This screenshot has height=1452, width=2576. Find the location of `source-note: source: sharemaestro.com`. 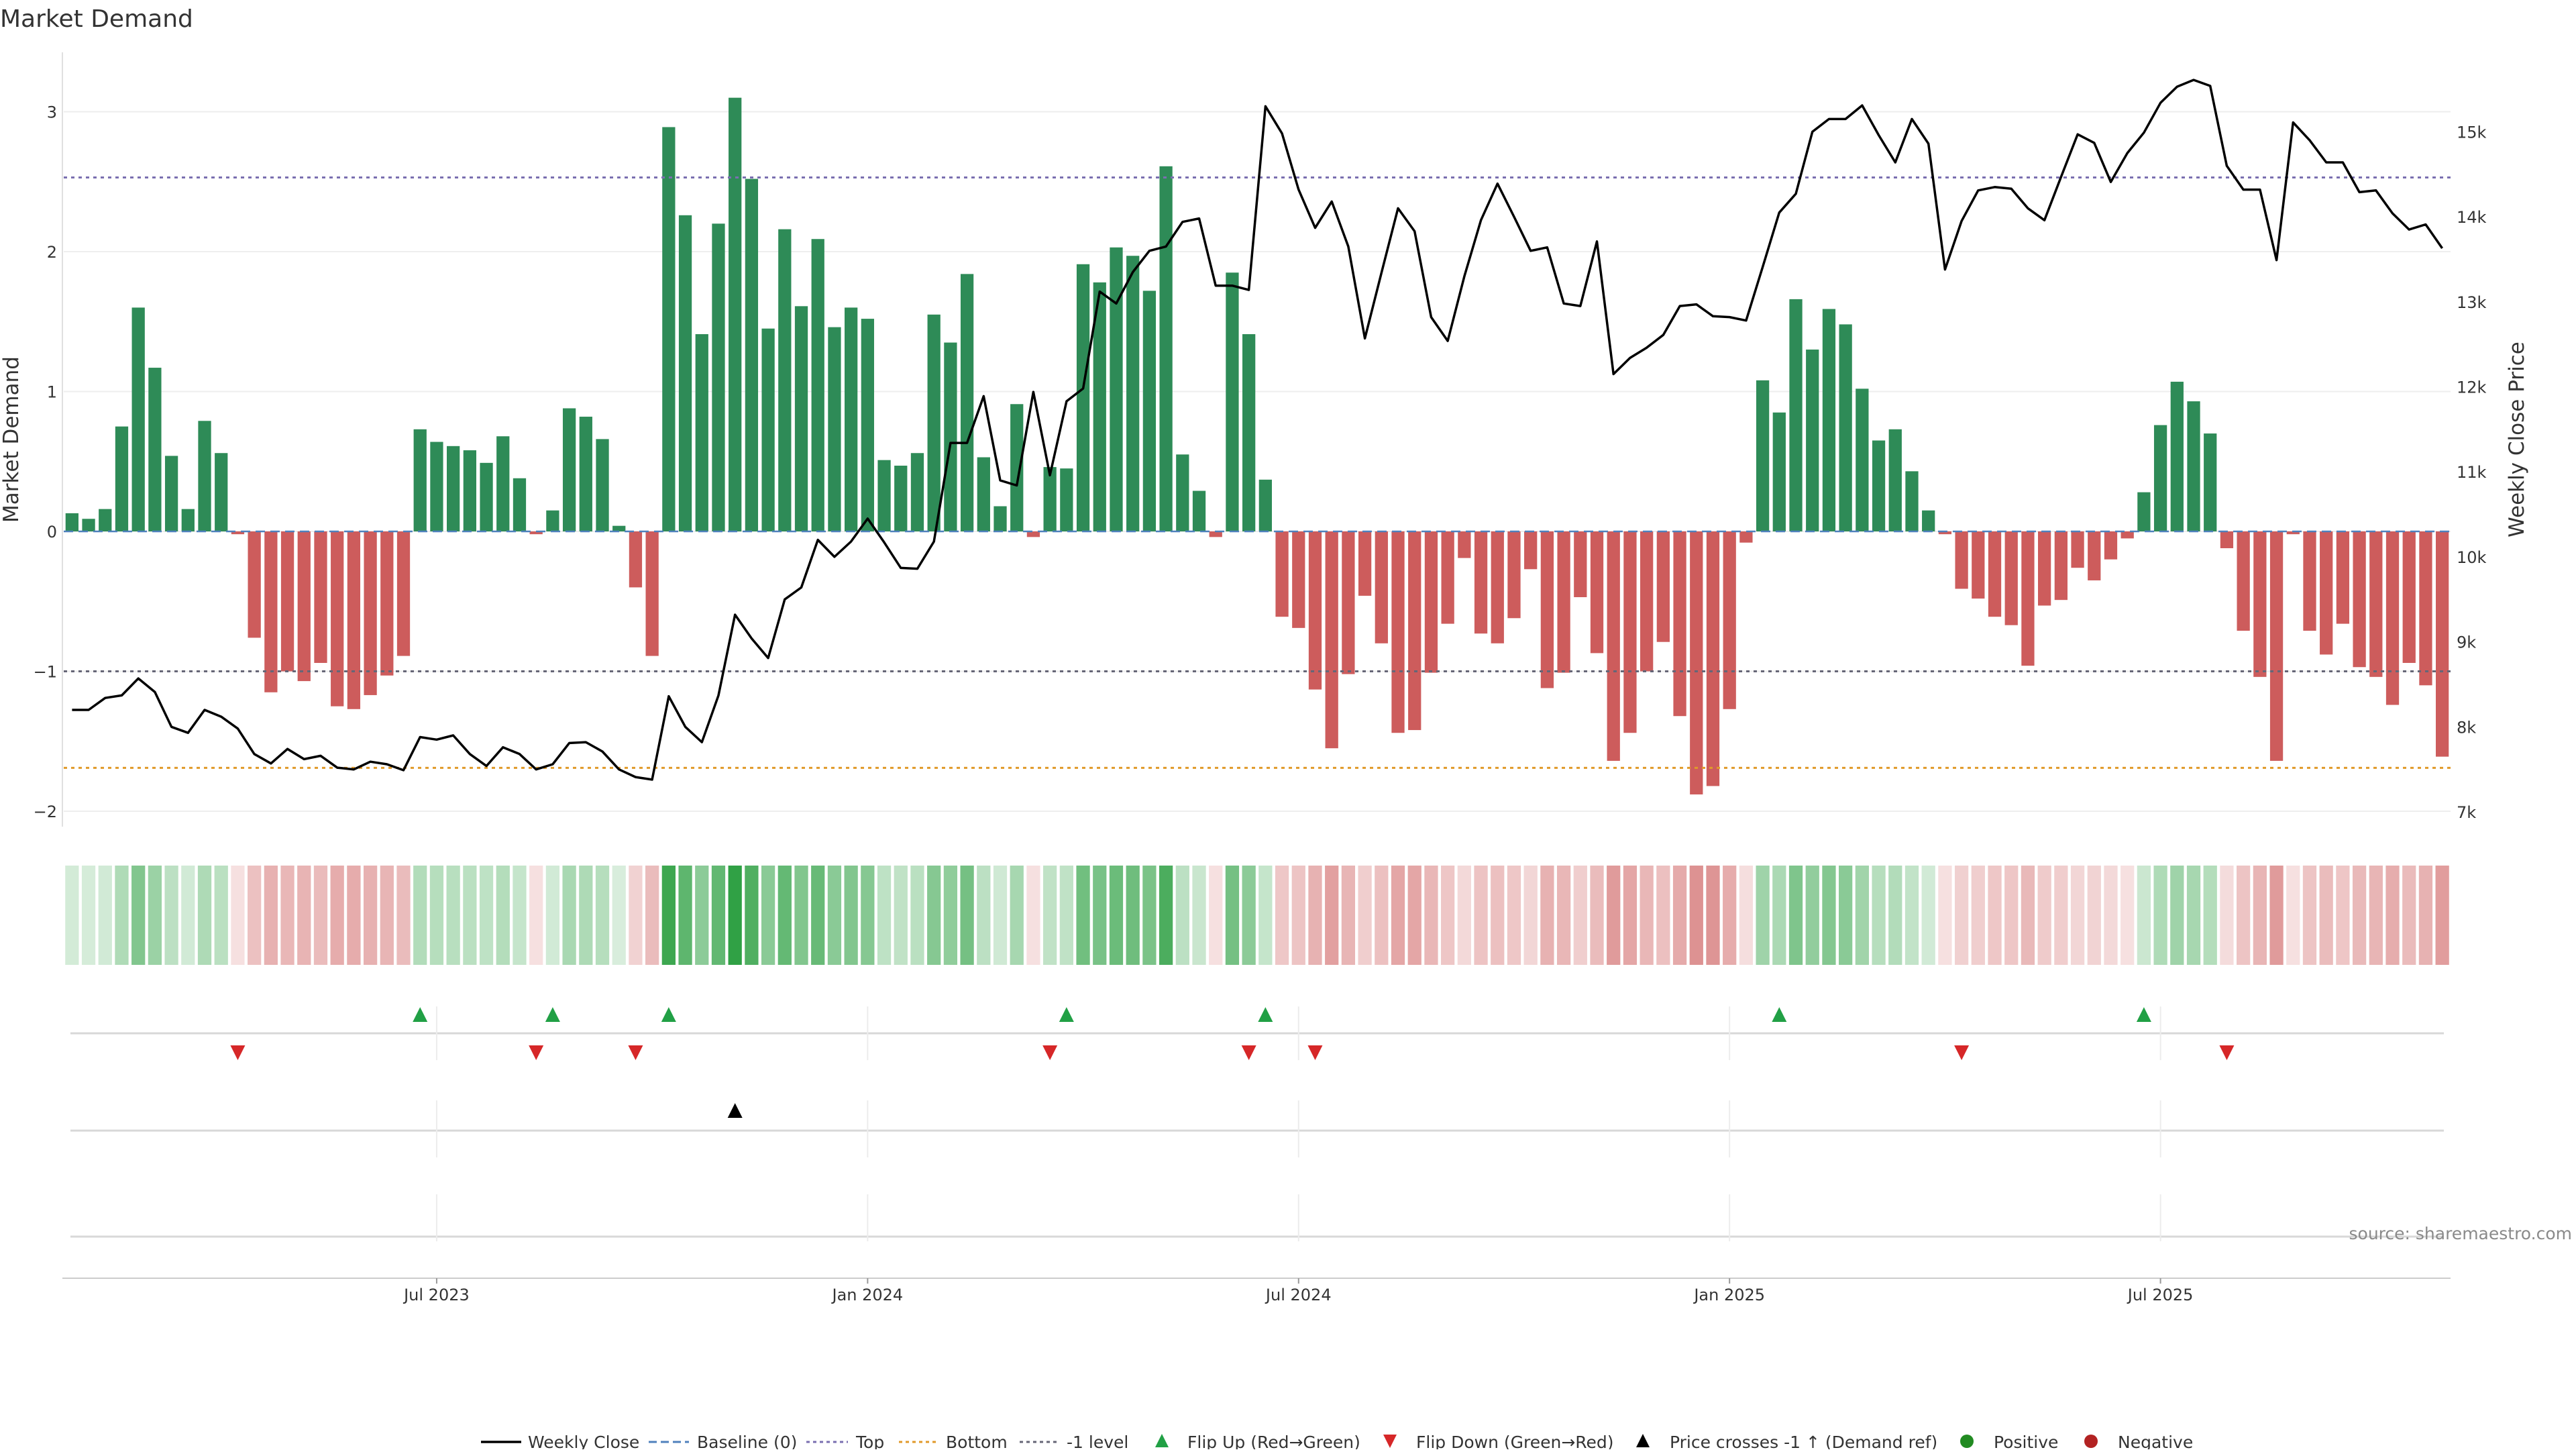

source-note: source: sharemaestro.com is located at coordinates (2461, 1234).